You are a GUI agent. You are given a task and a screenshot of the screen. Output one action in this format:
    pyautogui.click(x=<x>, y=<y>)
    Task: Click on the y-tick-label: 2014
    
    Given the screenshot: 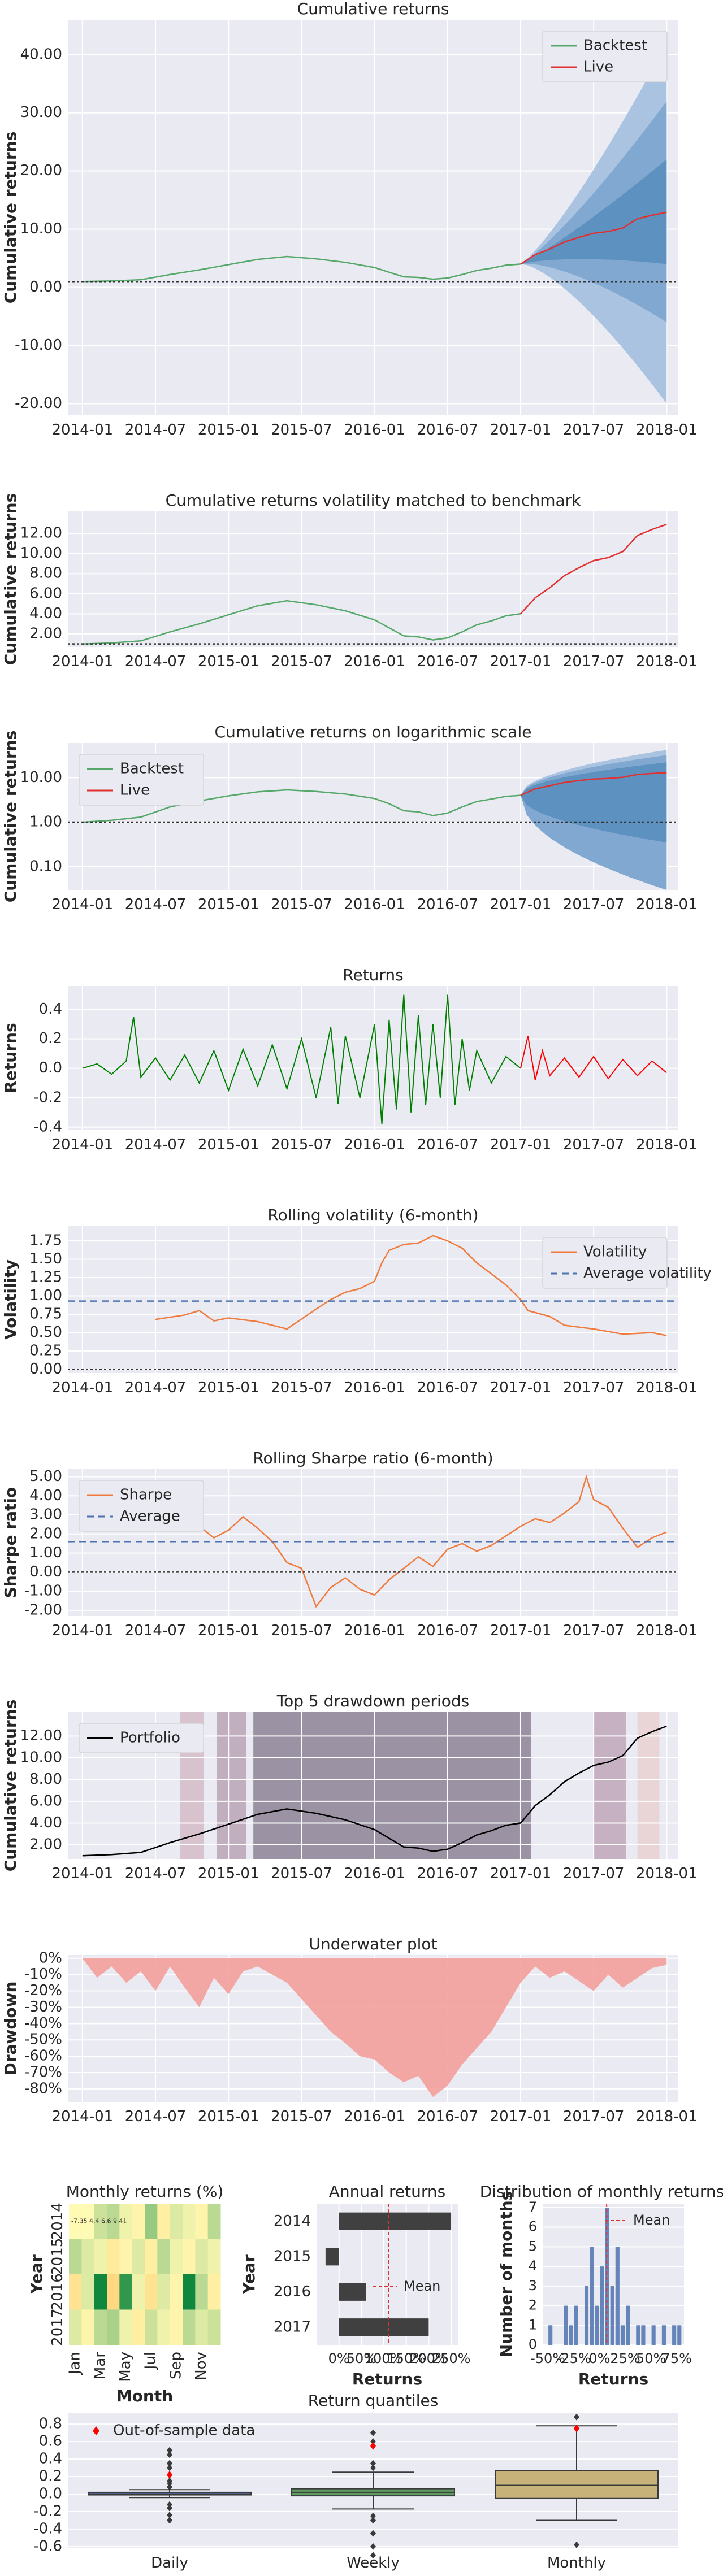 What is the action you would take?
    pyautogui.click(x=292, y=2221)
    